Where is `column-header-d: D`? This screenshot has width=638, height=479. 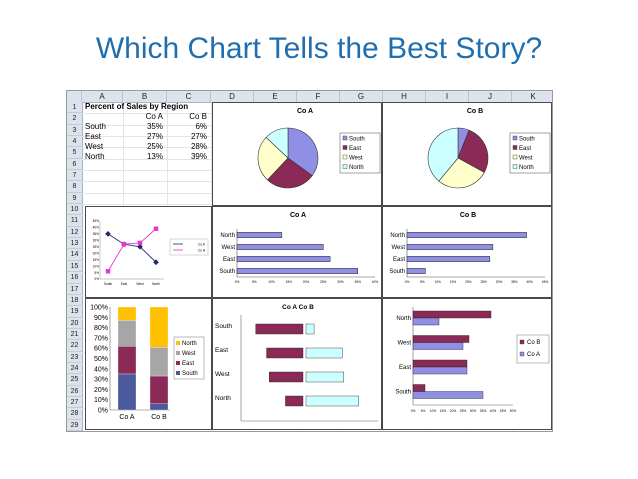 column-header-d: D is located at coordinates (232, 96).